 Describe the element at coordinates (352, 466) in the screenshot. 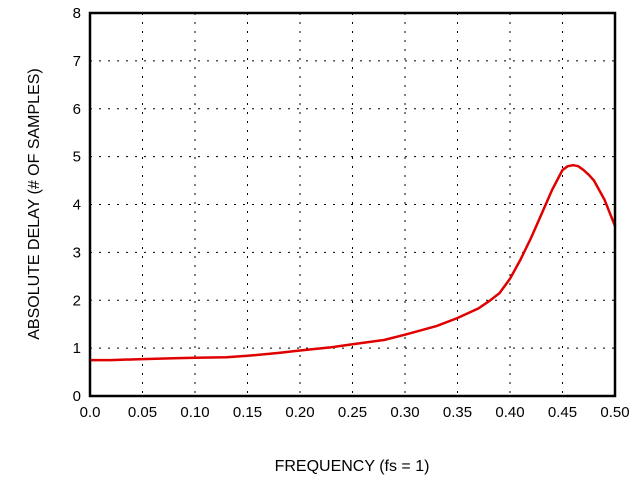

I see `x-axis-title: FREQUENCY (fs = 1)` at that location.